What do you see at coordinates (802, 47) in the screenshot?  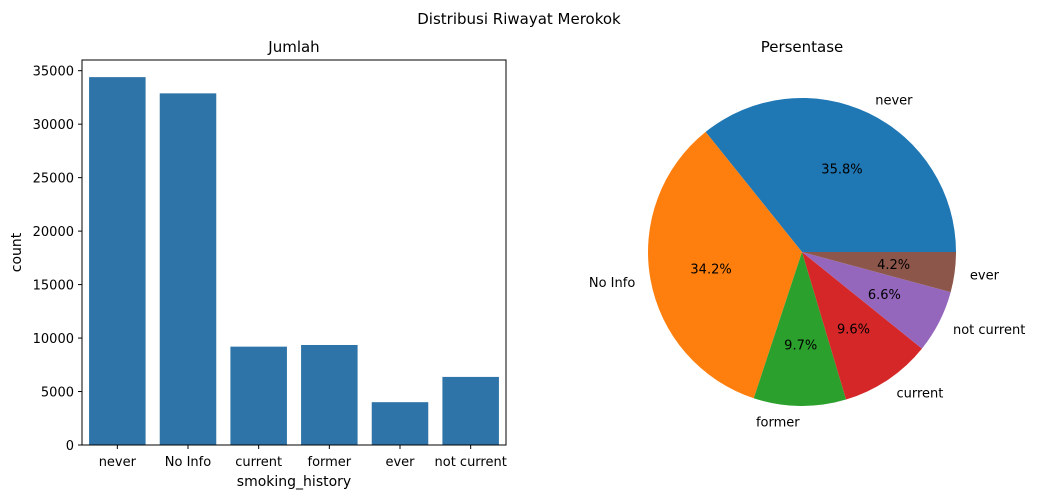 I see `pie-chart-title: Persentase` at bounding box center [802, 47].